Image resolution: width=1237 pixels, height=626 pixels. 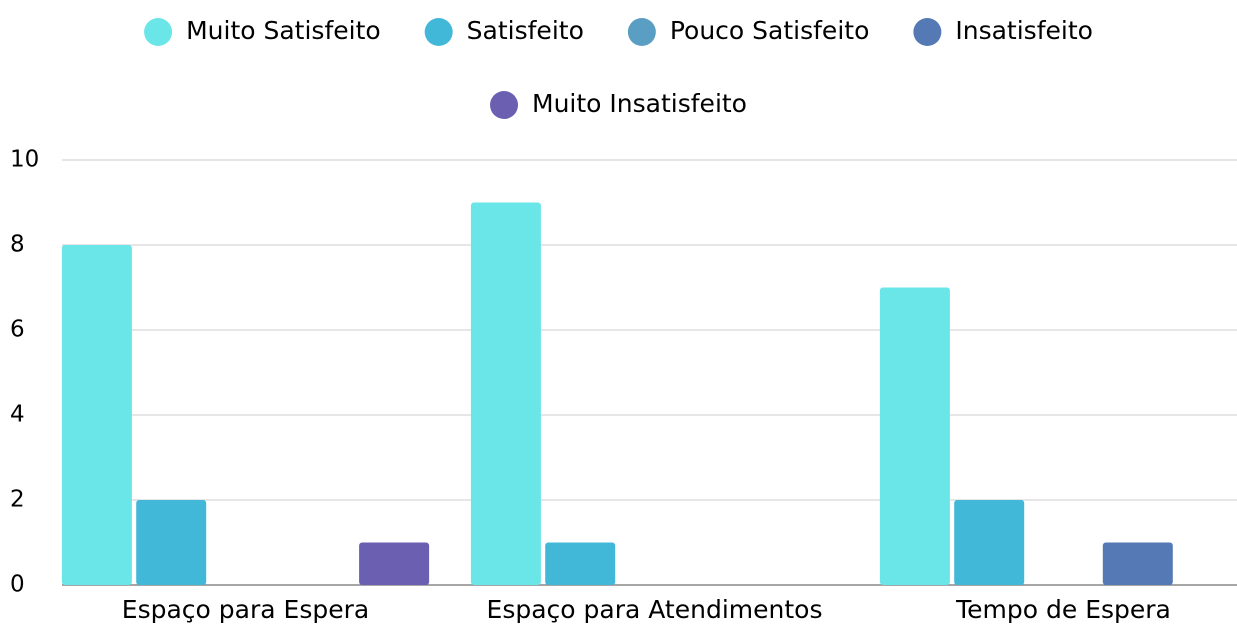 What do you see at coordinates (1024, 30) in the screenshot?
I see `legend-label: Insatisfeito` at bounding box center [1024, 30].